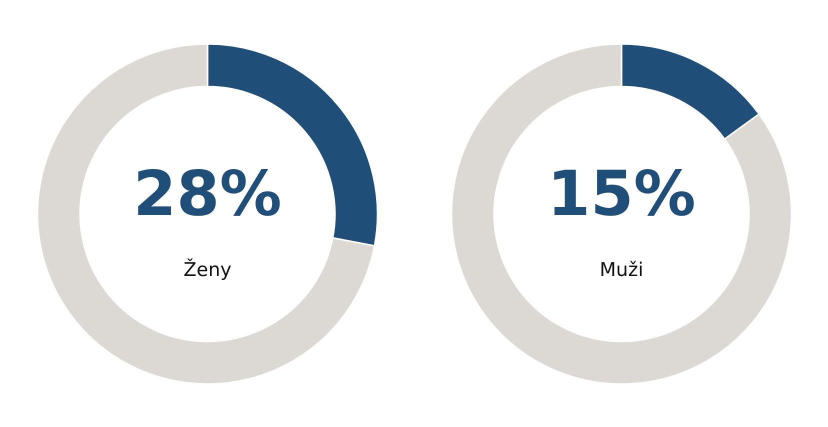 The height and width of the screenshot is (427, 828). I want to click on text: Ženy, so click(208, 270).